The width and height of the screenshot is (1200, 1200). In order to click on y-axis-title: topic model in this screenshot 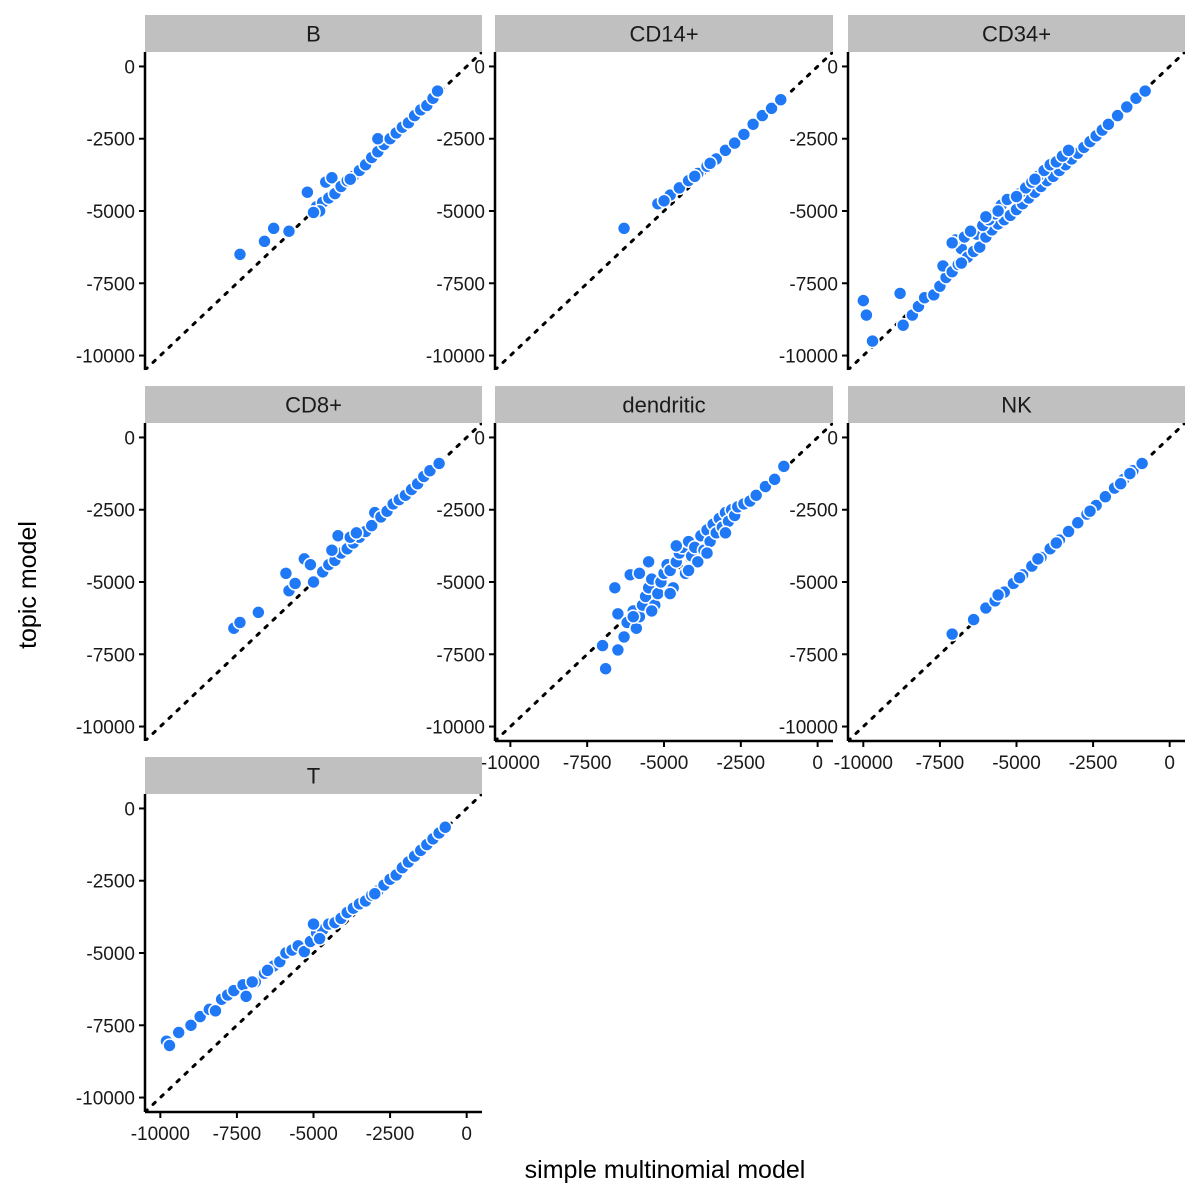, I will do `click(28, 585)`.